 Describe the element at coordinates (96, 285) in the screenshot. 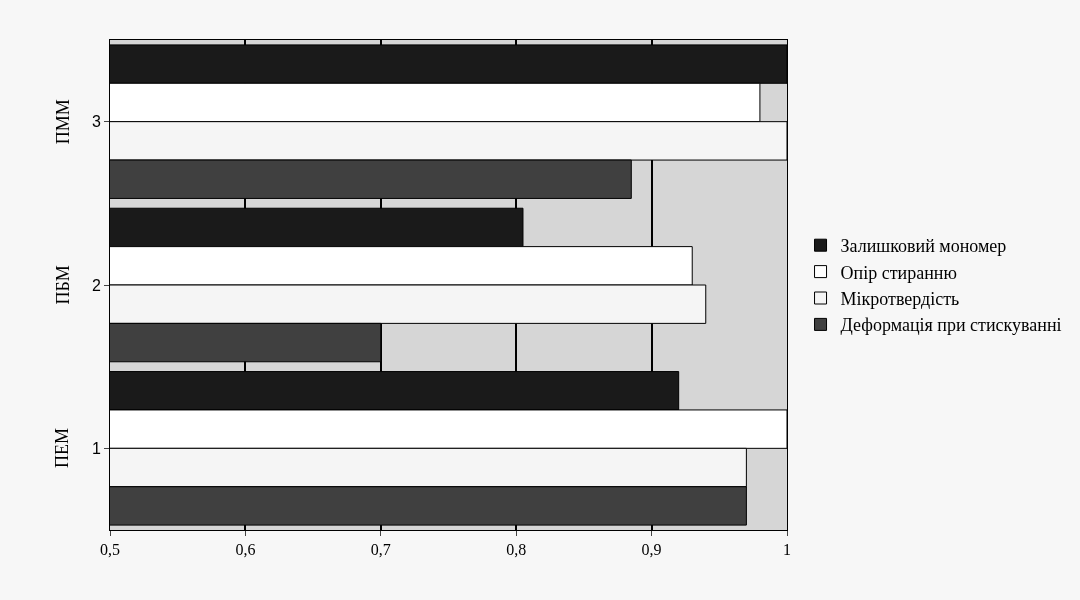

I see `y-tick-label: 2` at that location.